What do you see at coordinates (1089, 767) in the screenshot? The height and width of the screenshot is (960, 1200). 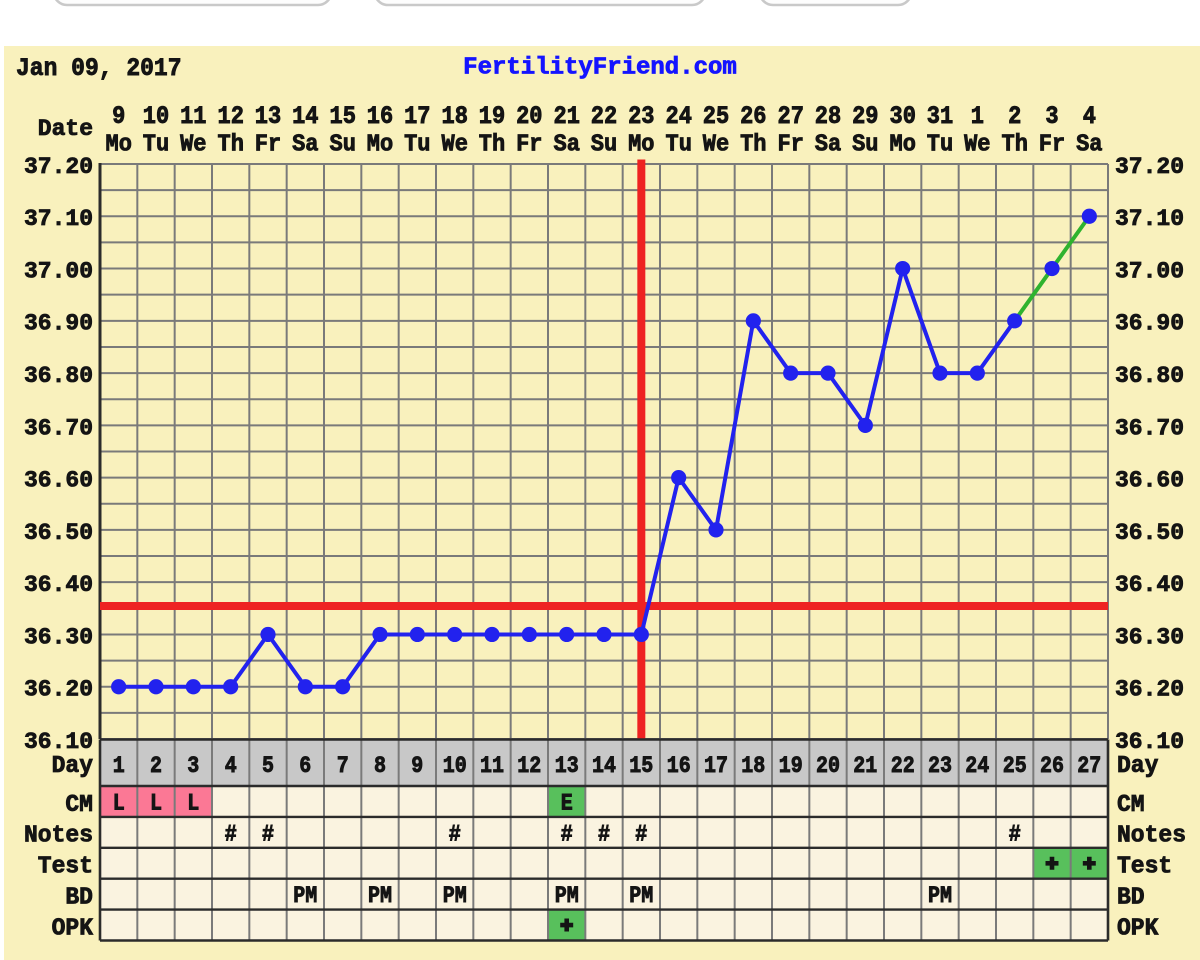 I see `svg-text: 27` at bounding box center [1089, 767].